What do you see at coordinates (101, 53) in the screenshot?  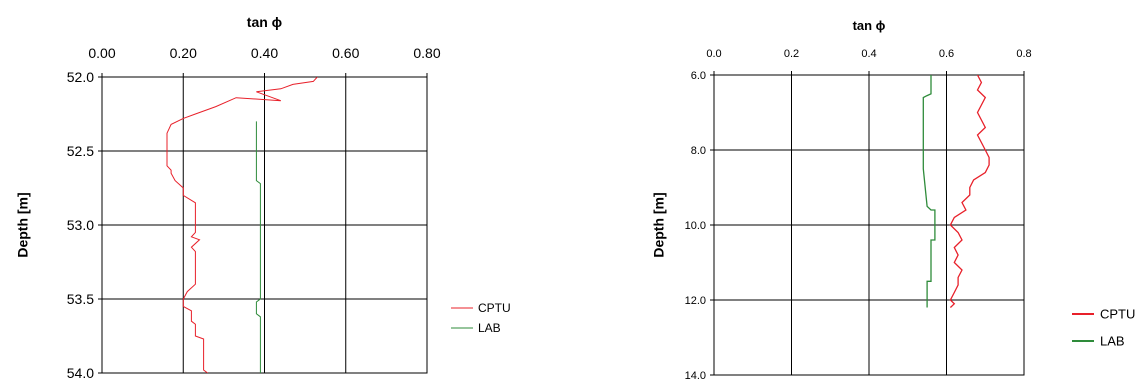 I see `x-tick-label: 0.00` at bounding box center [101, 53].